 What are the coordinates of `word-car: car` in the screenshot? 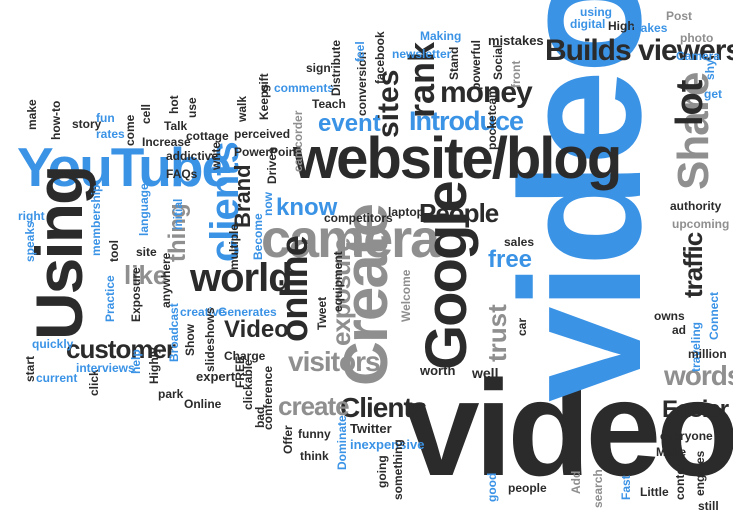 It's located at (522, 326).